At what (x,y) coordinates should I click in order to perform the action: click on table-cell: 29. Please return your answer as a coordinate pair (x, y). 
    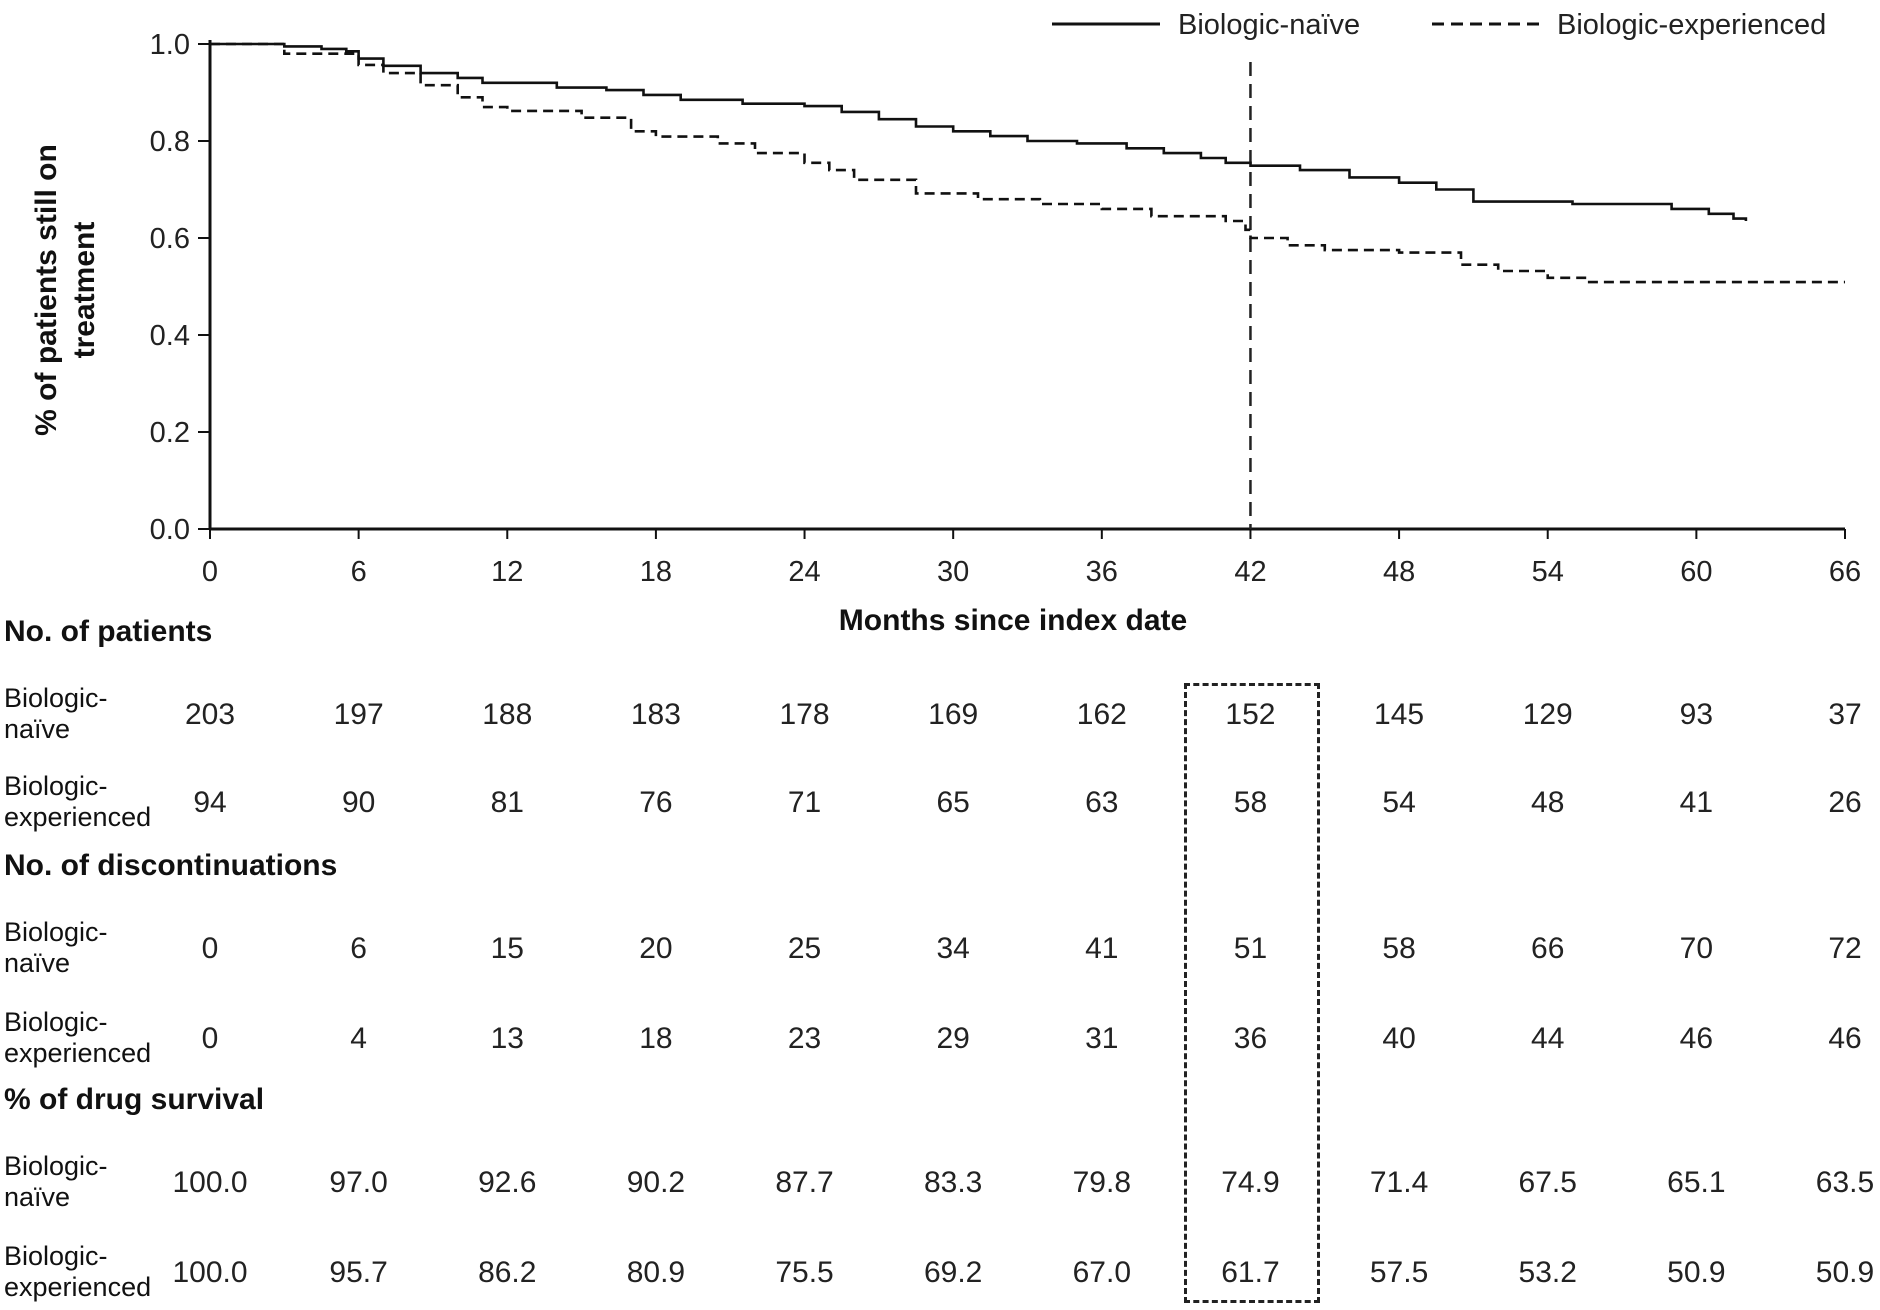
    Looking at the image, I should click on (953, 1038).